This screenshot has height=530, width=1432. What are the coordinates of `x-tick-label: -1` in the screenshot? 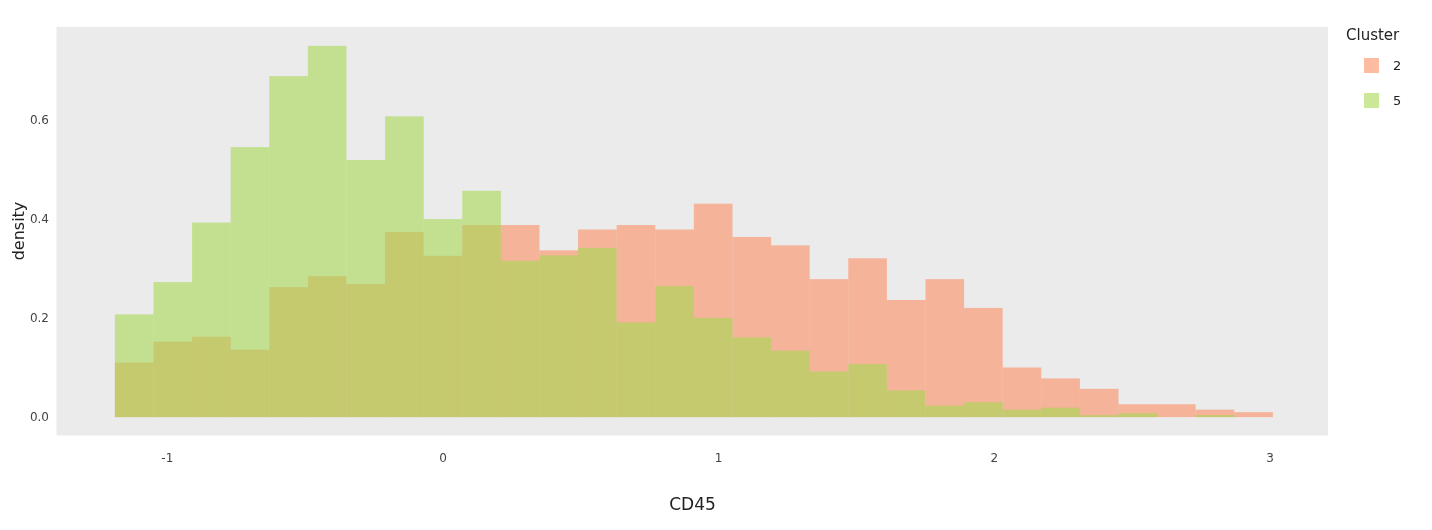 It's located at (167, 457).